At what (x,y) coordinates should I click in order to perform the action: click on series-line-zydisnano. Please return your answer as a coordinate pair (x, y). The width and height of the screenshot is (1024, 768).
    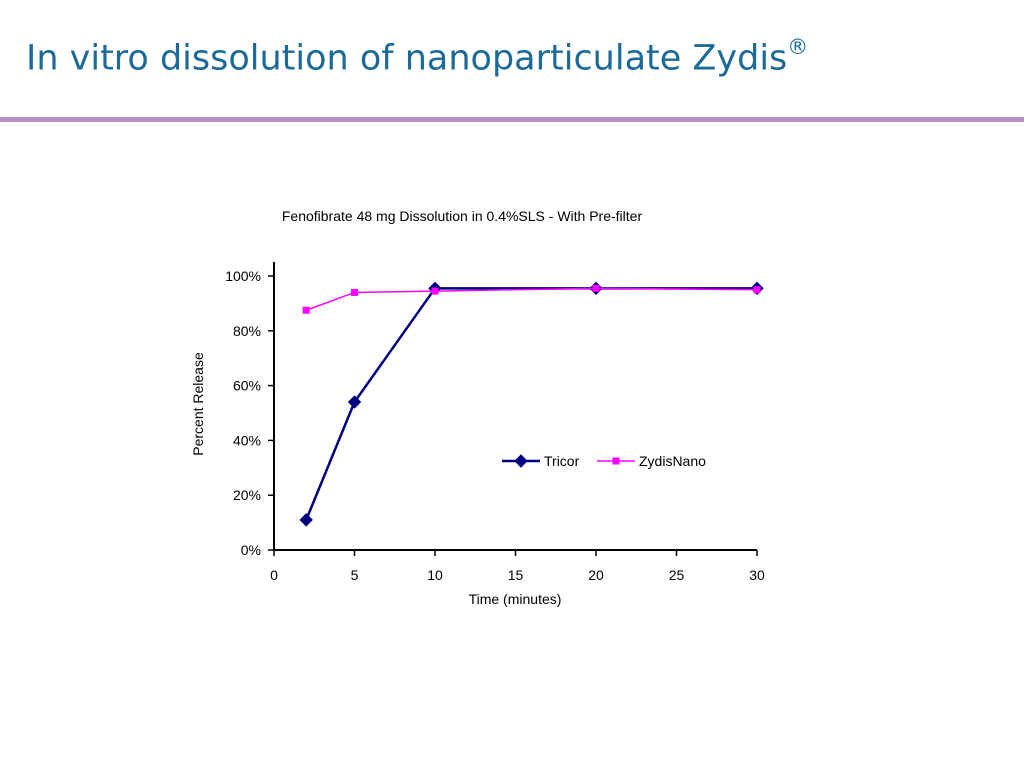
    Looking at the image, I should click on (531, 299).